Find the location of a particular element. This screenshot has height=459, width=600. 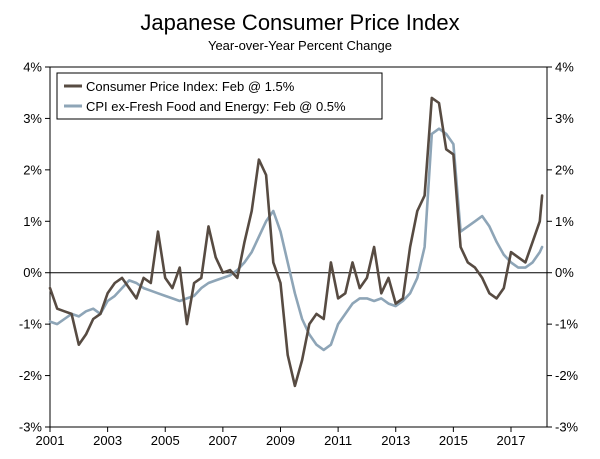

y-tick-label-left: 3% is located at coordinates (32, 118).